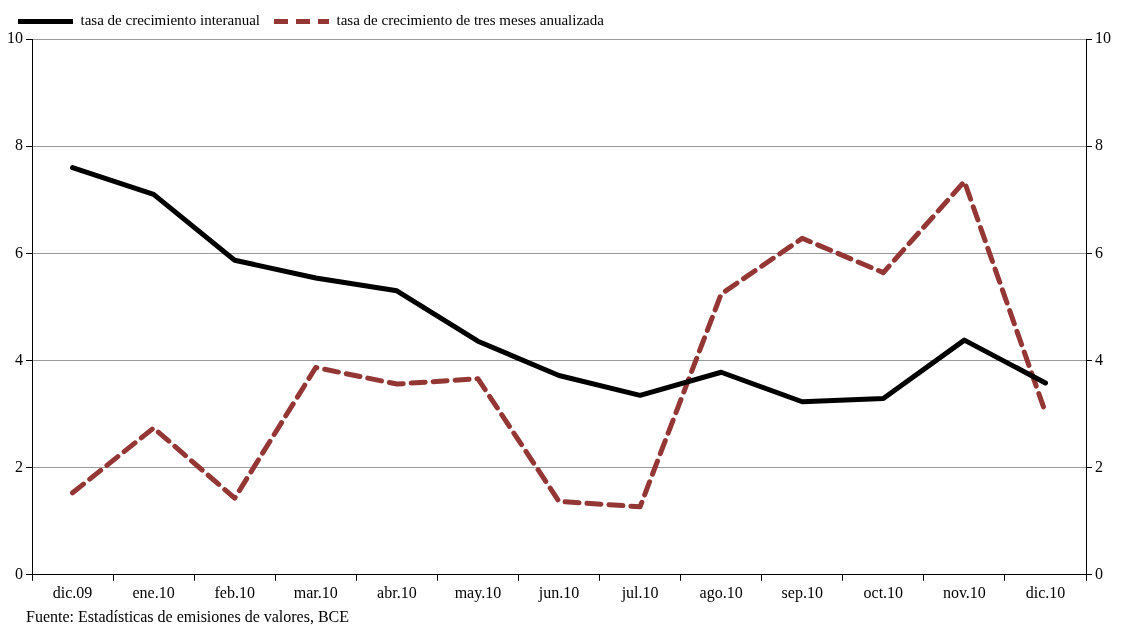 The width and height of the screenshot is (1122, 628). Describe the element at coordinates (15, 38) in the screenshot. I see `y-tick-label: 10` at that location.